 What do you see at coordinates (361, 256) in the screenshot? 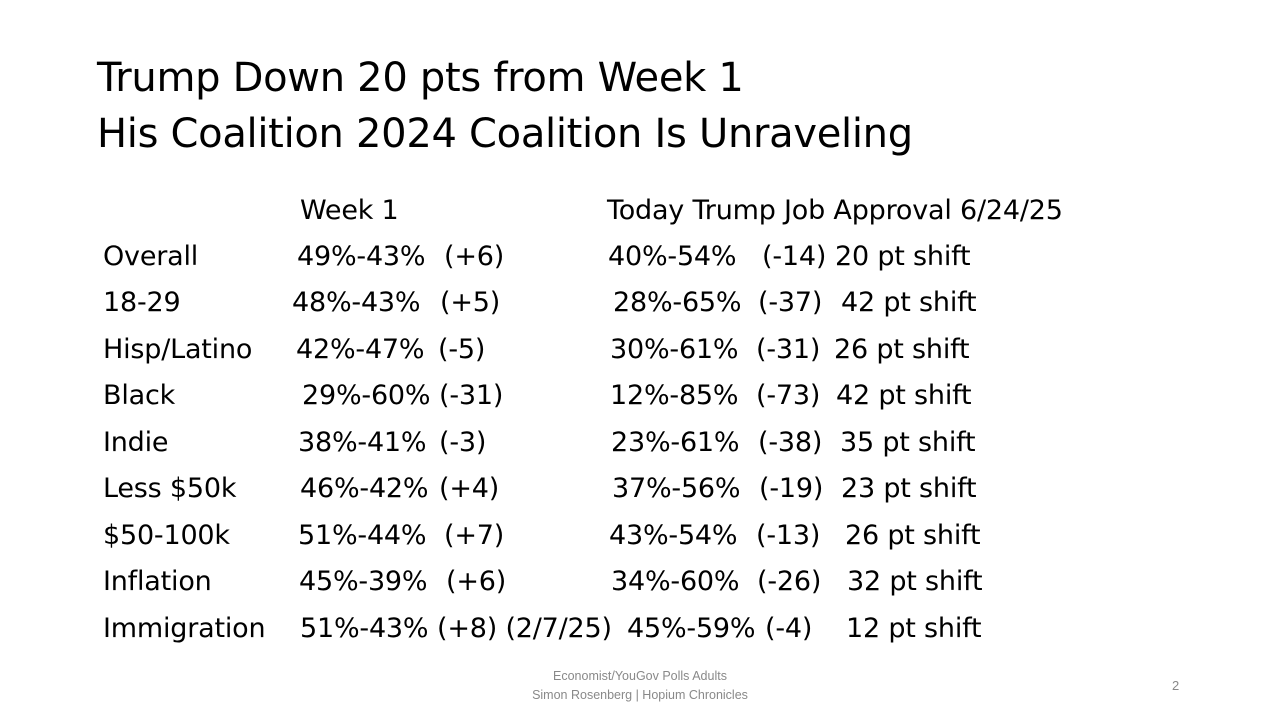
I see `row-week1-overall: 49%-43%` at bounding box center [361, 256].